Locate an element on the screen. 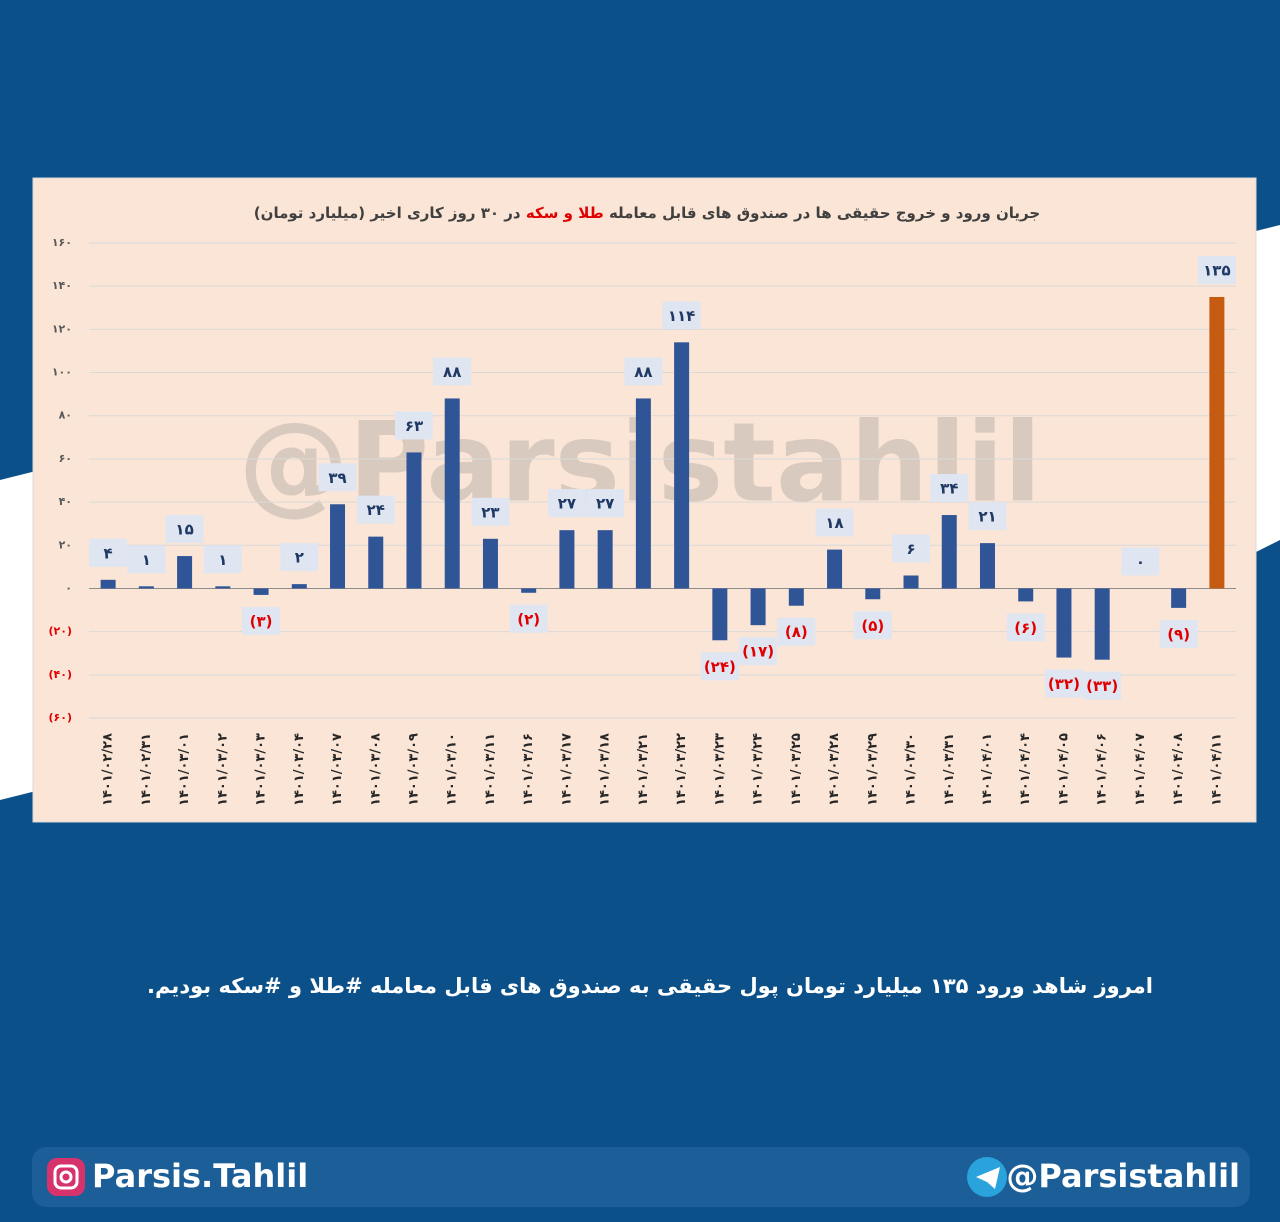 This screenshot has height=1222, width=1280. x-tick-label: ۱۴۰۱/۰۴/۰۷ is located at coordinates (1140, 769).